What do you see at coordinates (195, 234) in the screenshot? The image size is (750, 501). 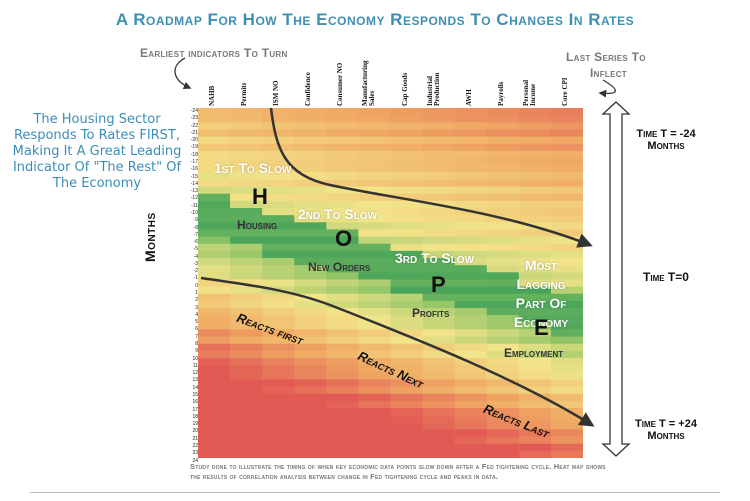 I see `row-tick: -7` at bounding box center [195, 234].